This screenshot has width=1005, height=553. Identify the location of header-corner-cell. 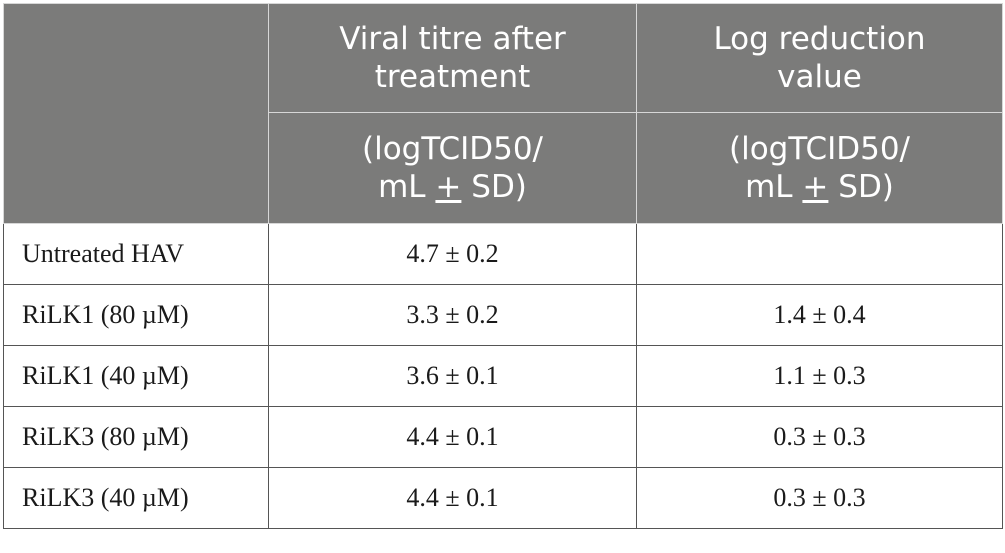
(136, 113).